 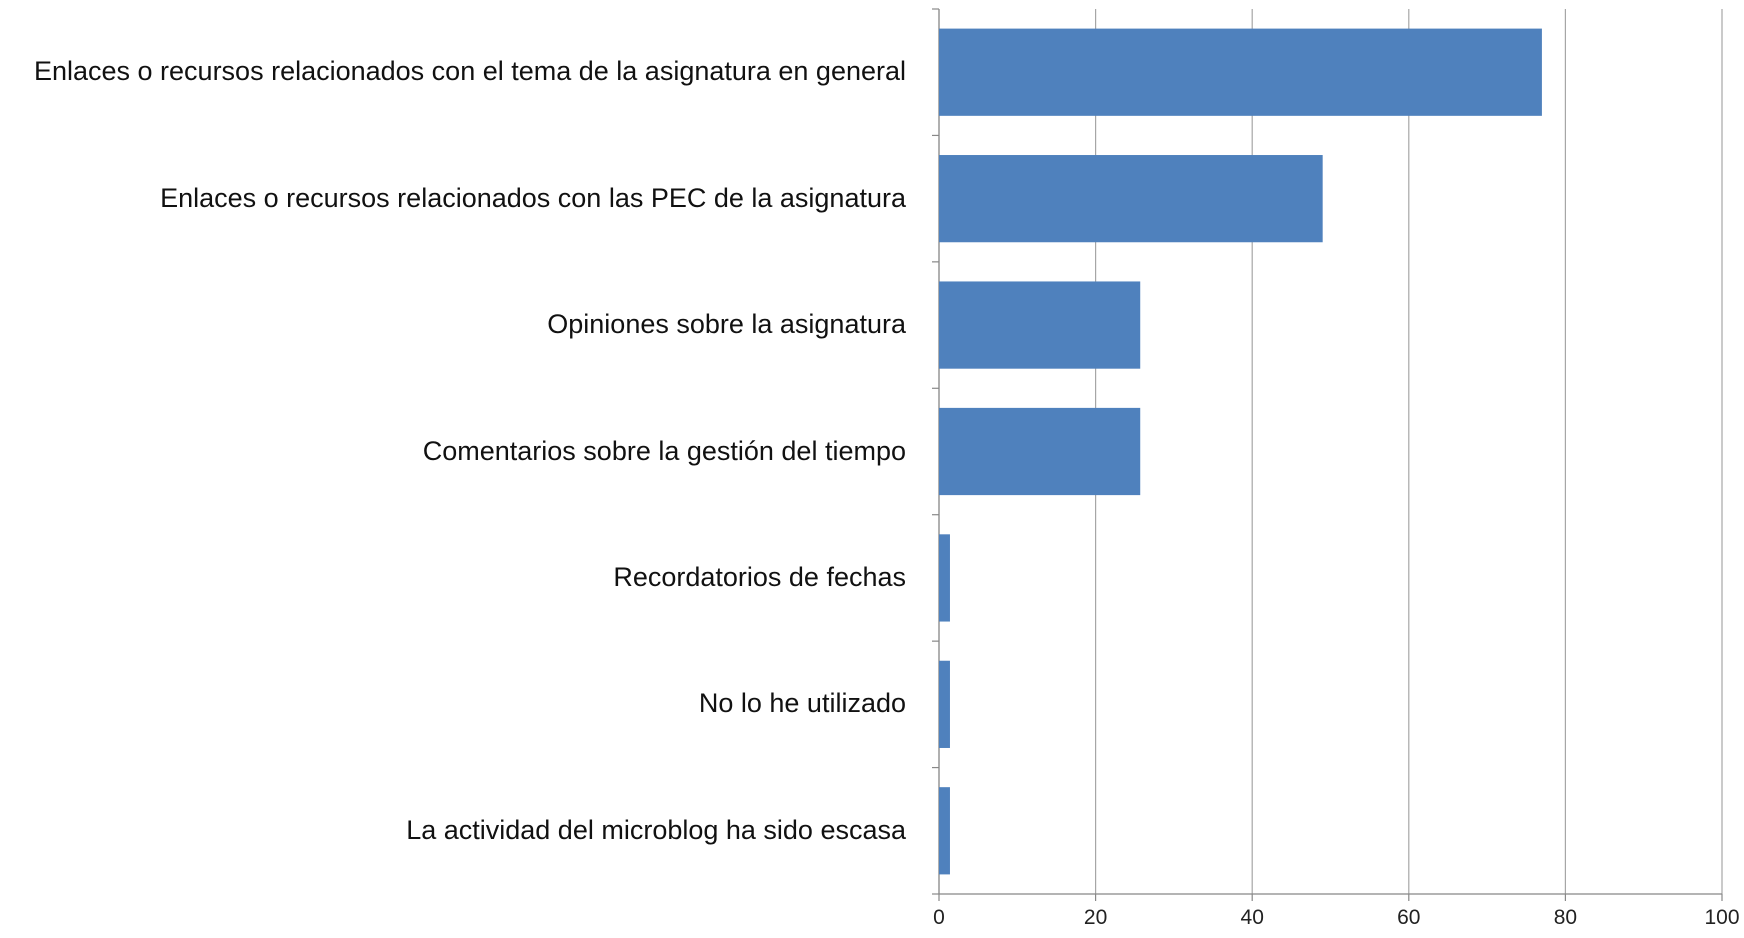 What do you see at coordinates (759, 577) in the screenshot?
I see `y-tick-label: Recordatorios de fechas` at bounding box center [759, 577].